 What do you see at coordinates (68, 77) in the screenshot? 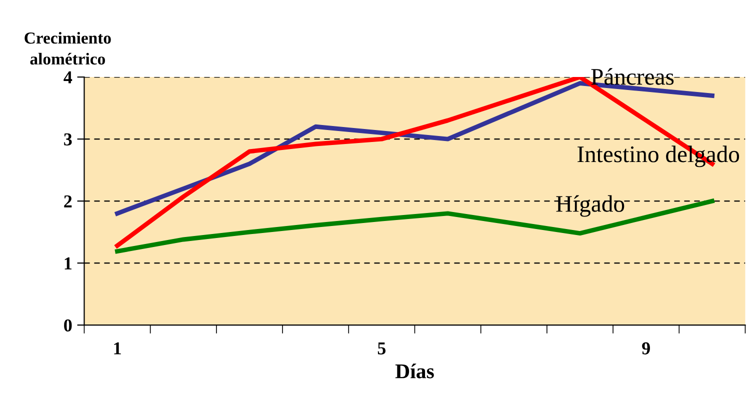
I see `y-tick-label: 4` at bounding box center [68, 77].